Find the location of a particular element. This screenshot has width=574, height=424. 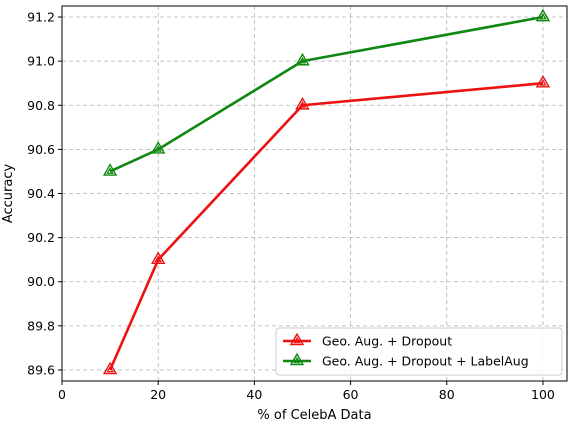

y-tick-label: 91.0 is located at coordinates (41, 61).